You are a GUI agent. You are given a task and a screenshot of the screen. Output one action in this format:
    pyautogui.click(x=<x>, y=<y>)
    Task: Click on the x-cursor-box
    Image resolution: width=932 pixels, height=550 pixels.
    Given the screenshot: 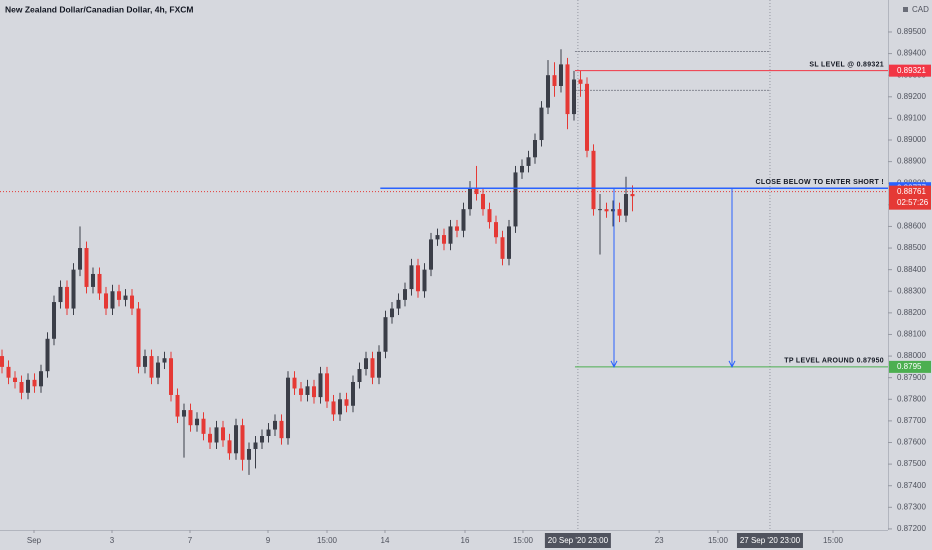 What is the action you would take?
    pyautogui.click(x=769, y=540)
    